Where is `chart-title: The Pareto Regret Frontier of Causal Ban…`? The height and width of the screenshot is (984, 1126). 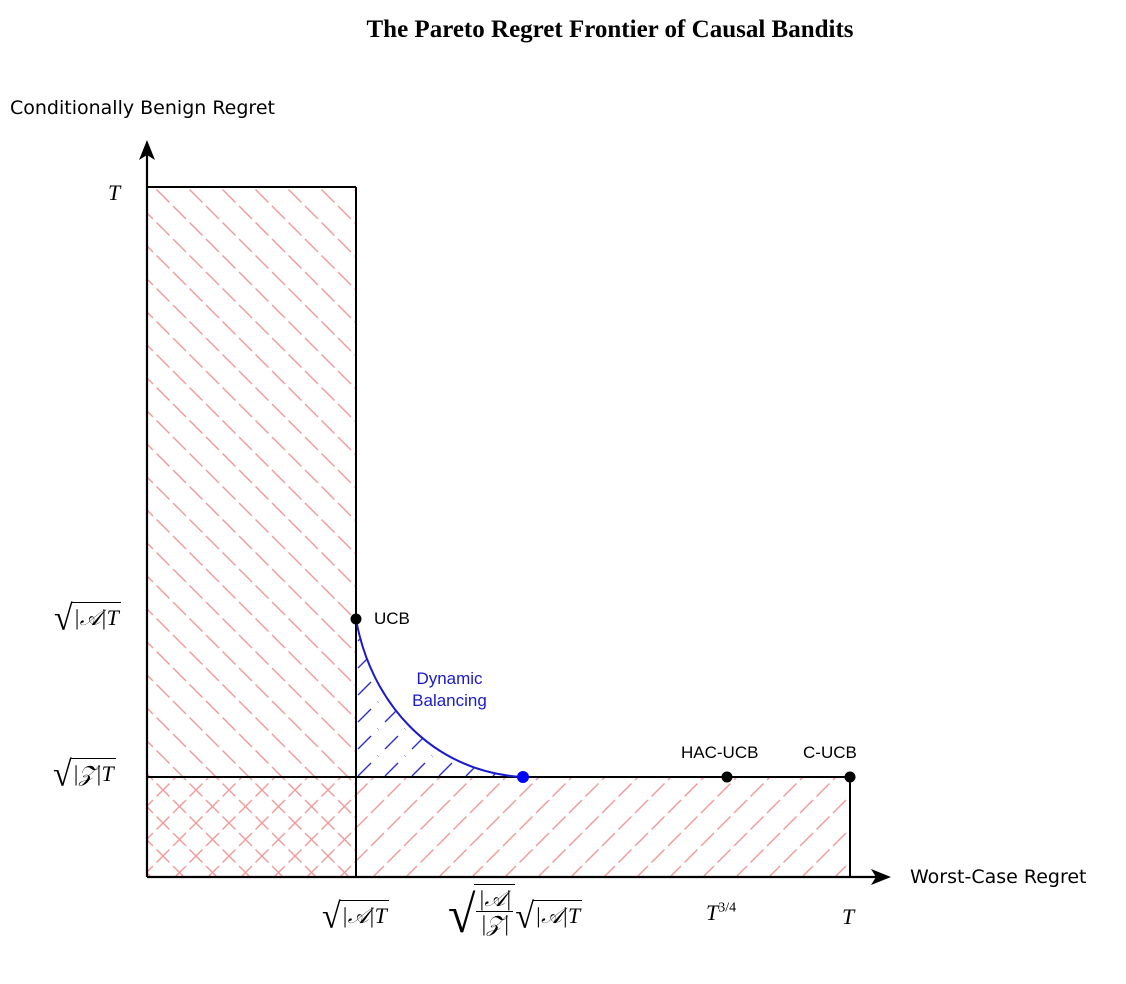
chart-title: The Pareto Regret Frontier of Causal Ban… is located at coordinates (610, 29).